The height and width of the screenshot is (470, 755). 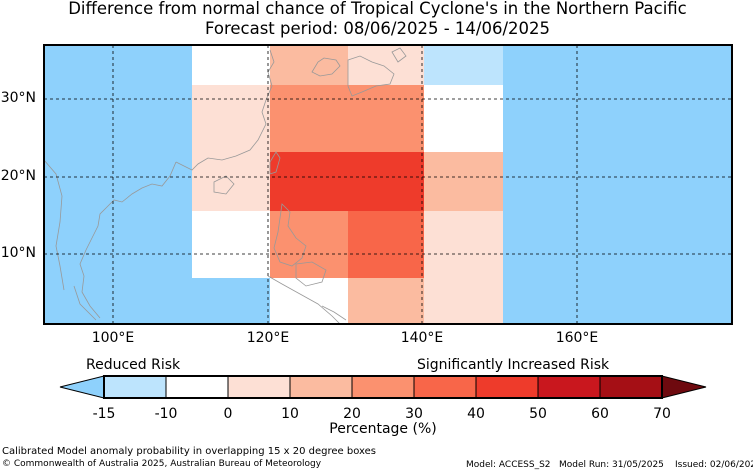 I want to click on colorbar-tick: 60, so click(x=600, y=414).